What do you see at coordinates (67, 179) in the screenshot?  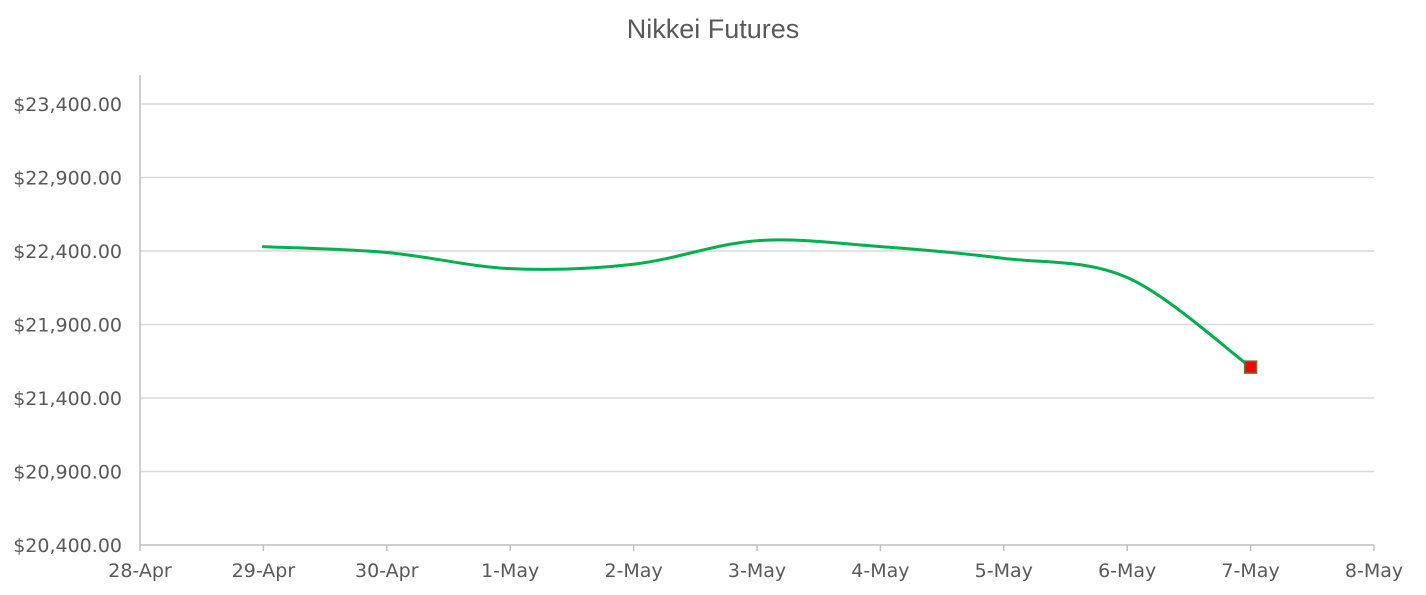 I see `y-tick-label: $22,900.00` at bounding box center [67, 179].